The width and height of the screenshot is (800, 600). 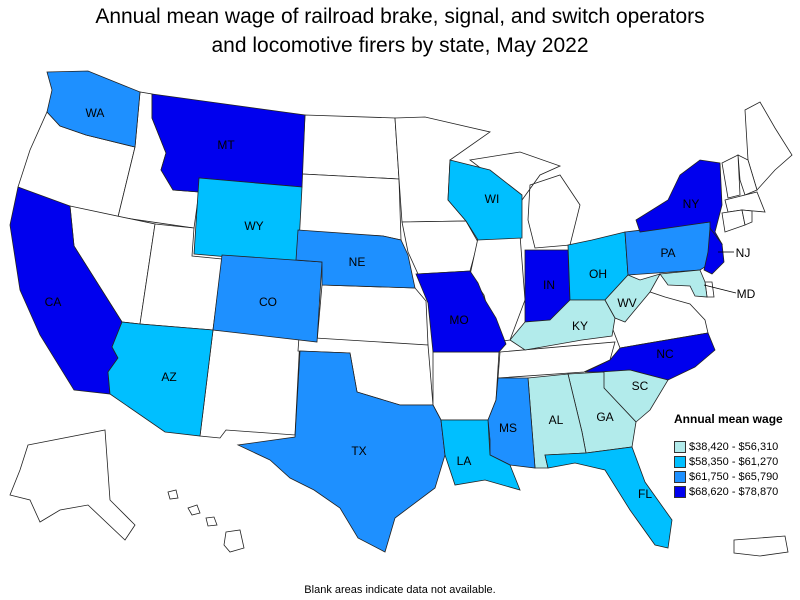 I want to click on label-co: CO, so click(x=268, y=302).